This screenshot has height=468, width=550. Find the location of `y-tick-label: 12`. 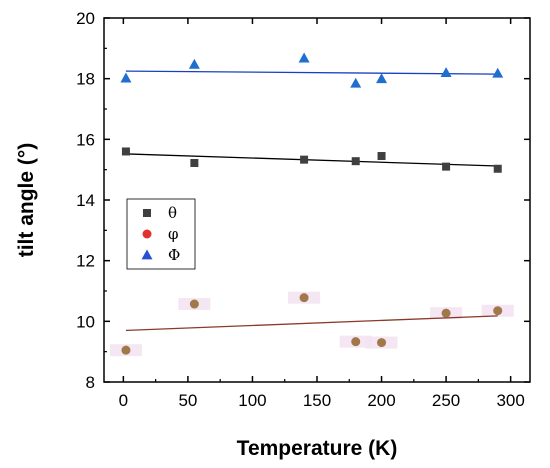

y-tick-label: 12 is located at coordinates (85, 261).